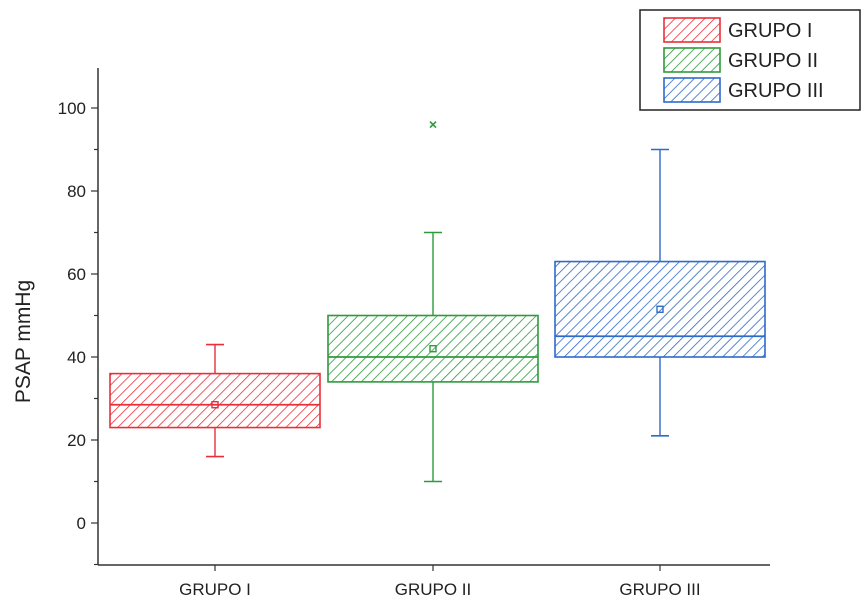 The image size is (866, 600). Describe the element at coordinates (215, 589) in the screenshot. I see `x-tick-label: GRUPO I` at that location.